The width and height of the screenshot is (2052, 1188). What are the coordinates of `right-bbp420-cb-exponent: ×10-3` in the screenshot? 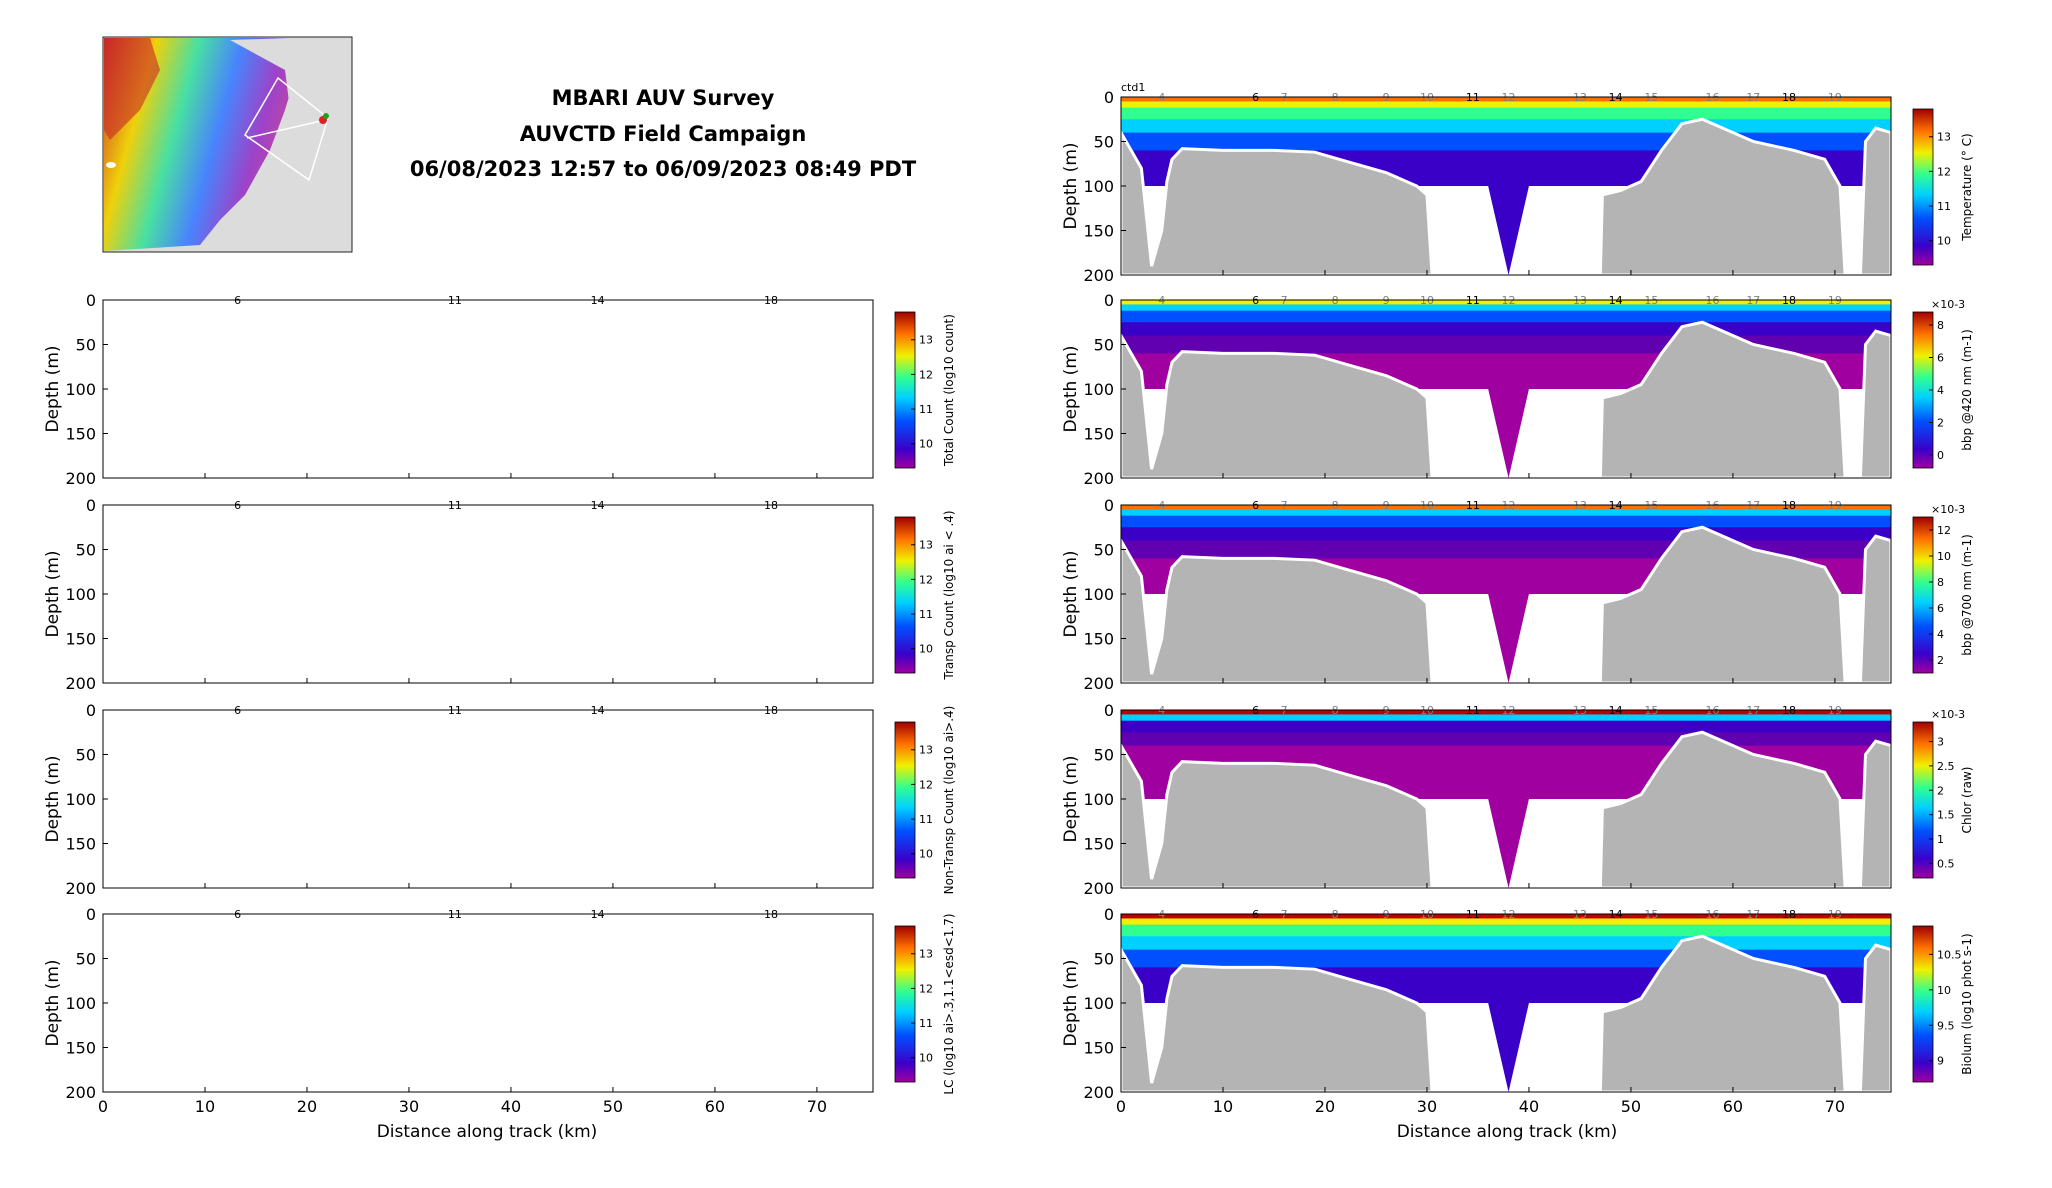 It's located at (1948, 304).